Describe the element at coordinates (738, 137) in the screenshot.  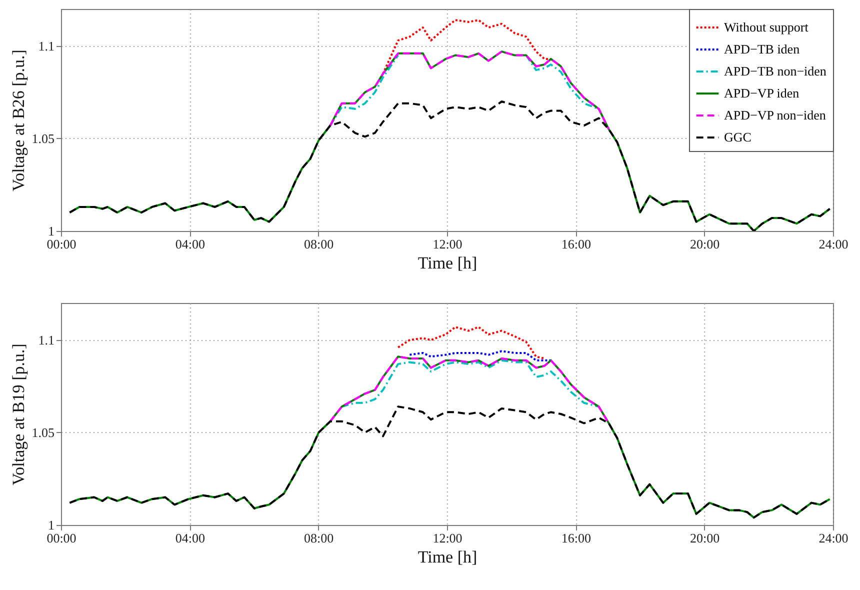
I see `legend-label: GGC` at that location.